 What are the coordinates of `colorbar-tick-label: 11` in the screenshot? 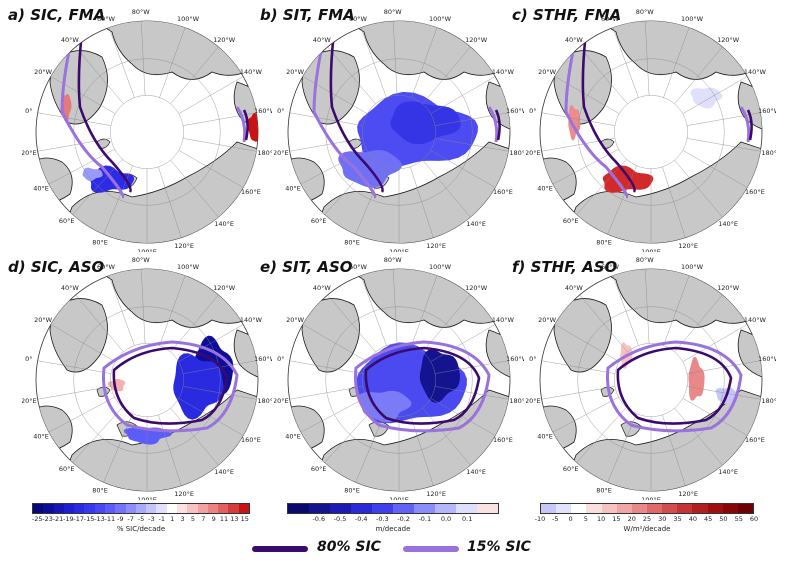 It's located at (224, 519).